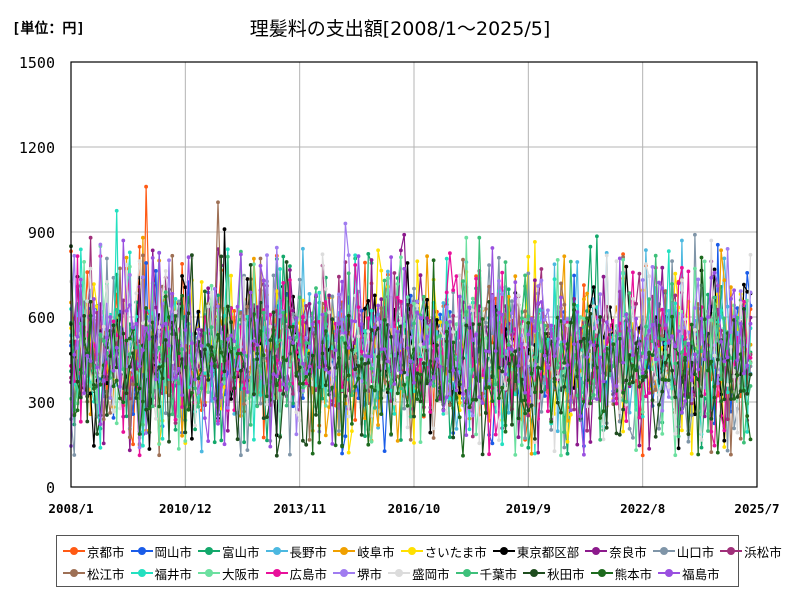 Image resolution: width=800 pixels, height=600 pixels. What do you see at coordinates (106, 574) in the screenshot?
I see `legend-label: 松江市` at bounding box center [106, 574].